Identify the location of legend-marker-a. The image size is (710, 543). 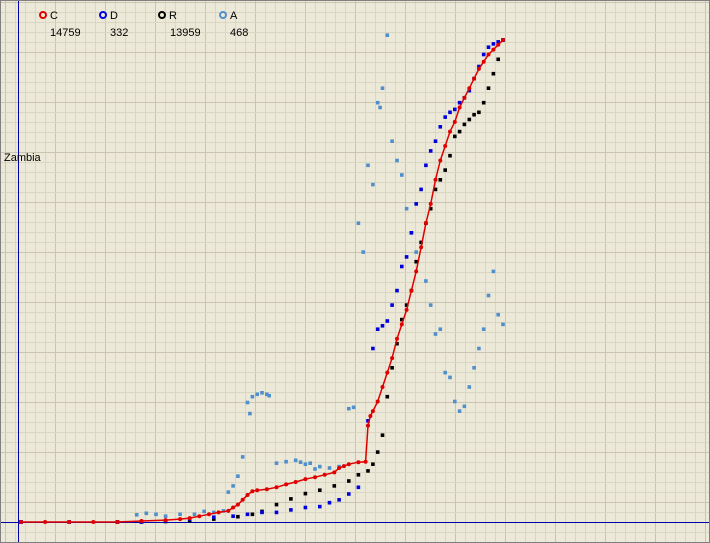
(223, 15).